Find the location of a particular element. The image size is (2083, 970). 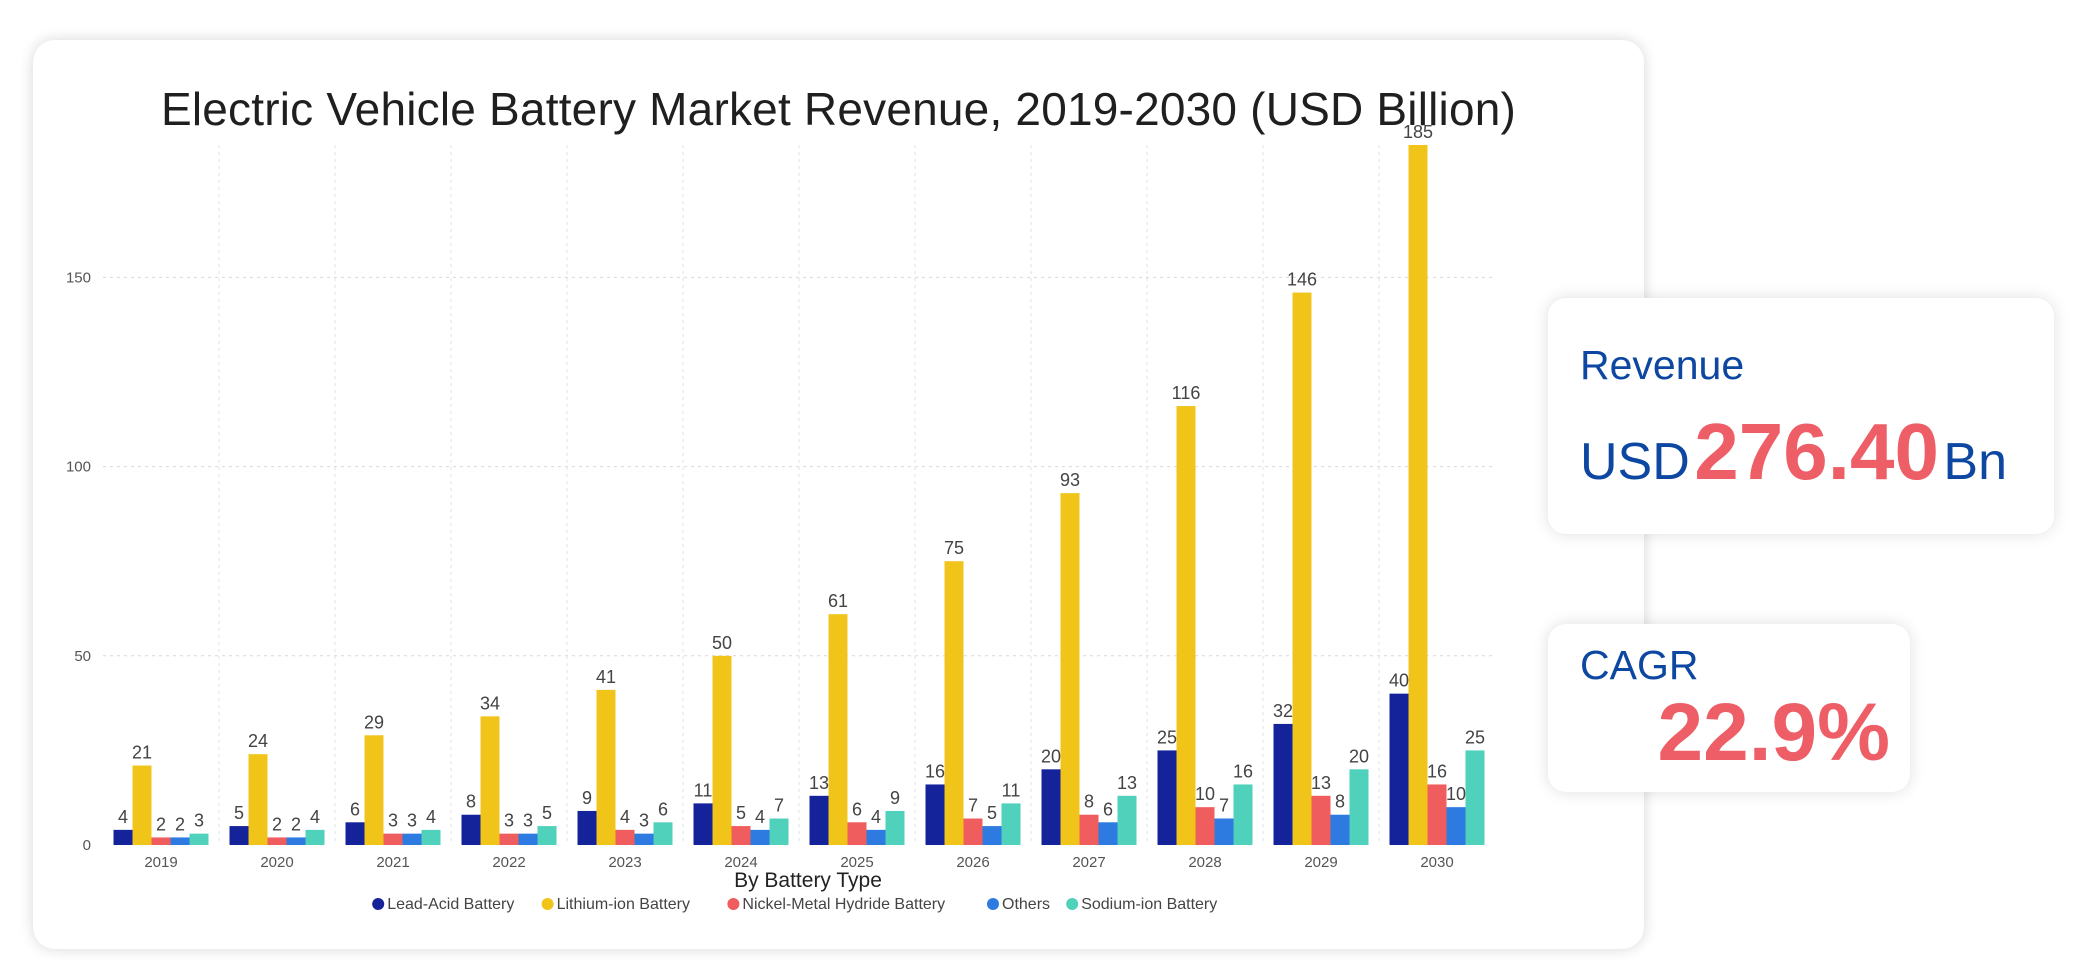

y-tick-label: 0 is located at coordinates (87, 845).